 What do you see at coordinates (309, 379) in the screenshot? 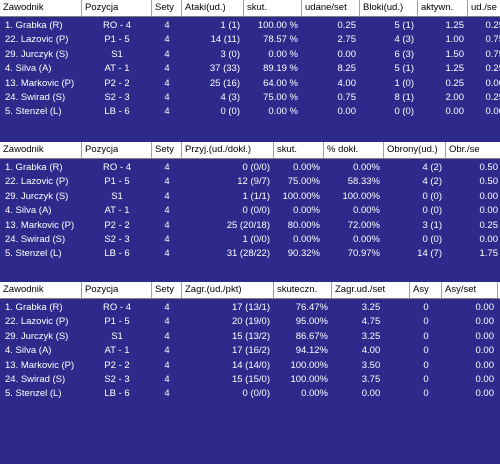
I see `stat-cell: 100.00%` at bounding box center [309, 379].